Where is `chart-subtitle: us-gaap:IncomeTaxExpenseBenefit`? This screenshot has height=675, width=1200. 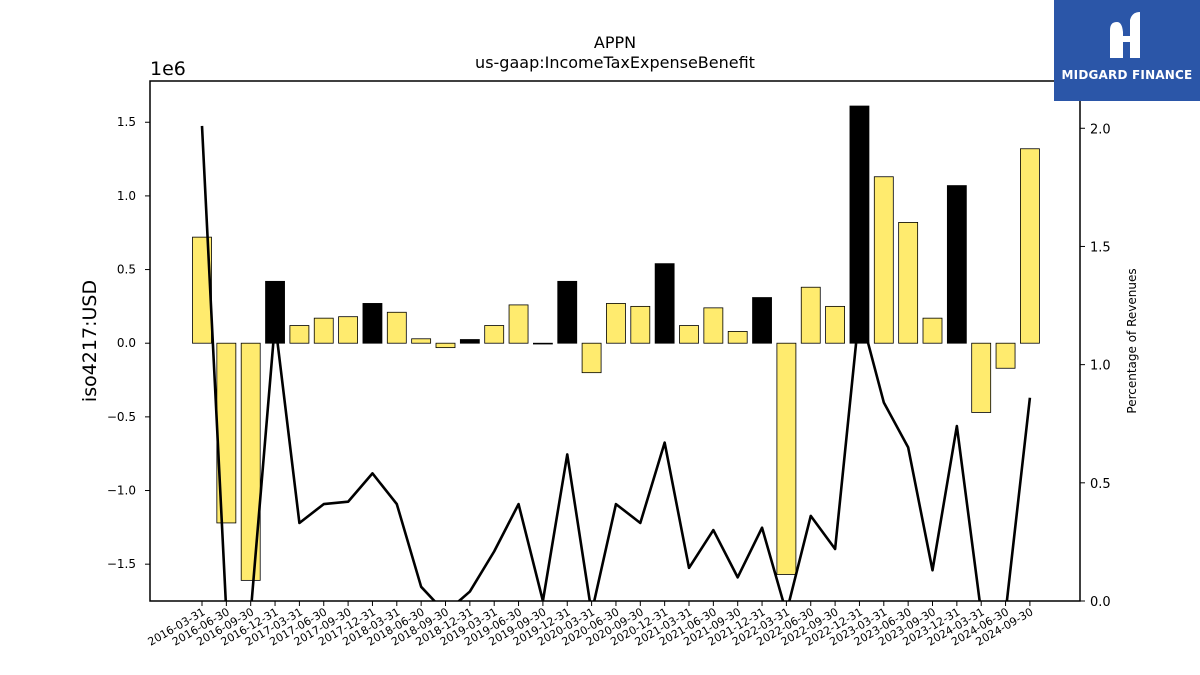
chart-subtitle: us-gaap:IncomeTaxExpenseBenefit is located at coordinates (615, 62).